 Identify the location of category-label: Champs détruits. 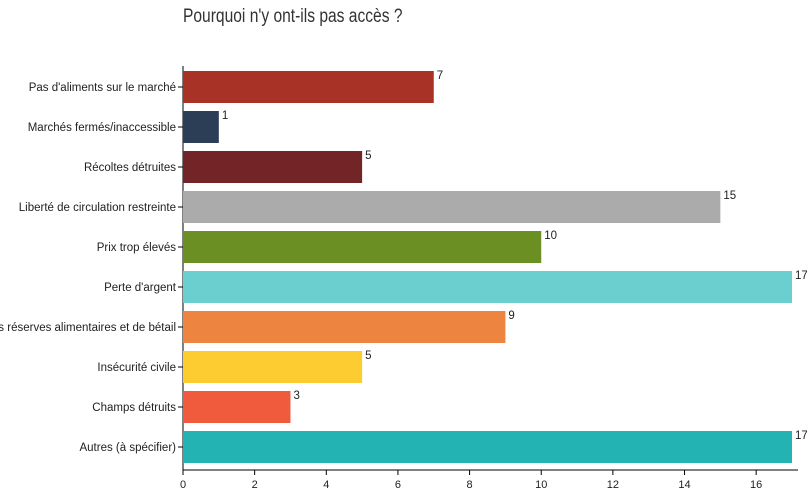
(134, 408).